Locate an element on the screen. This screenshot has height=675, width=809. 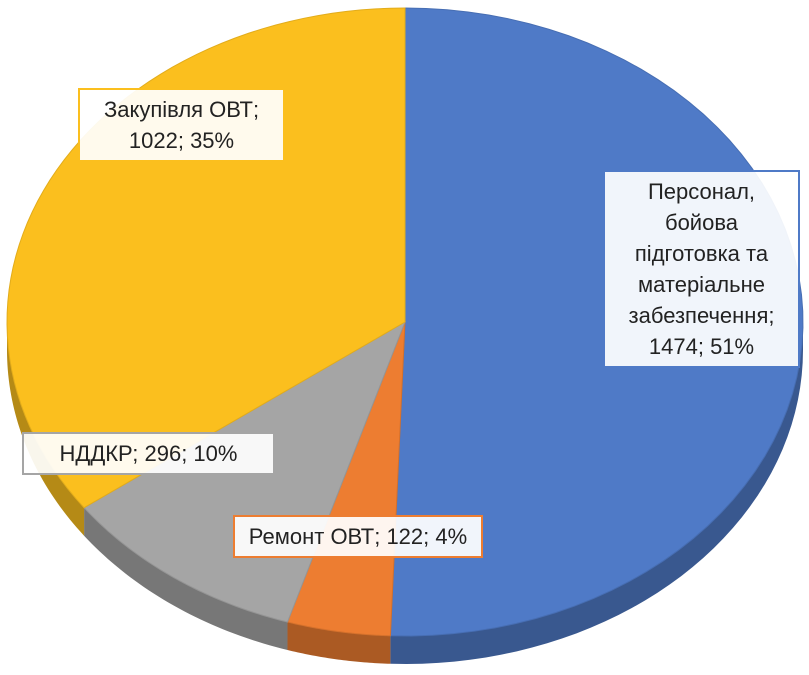
label-value: 122 is located at coordinates (405, 536).